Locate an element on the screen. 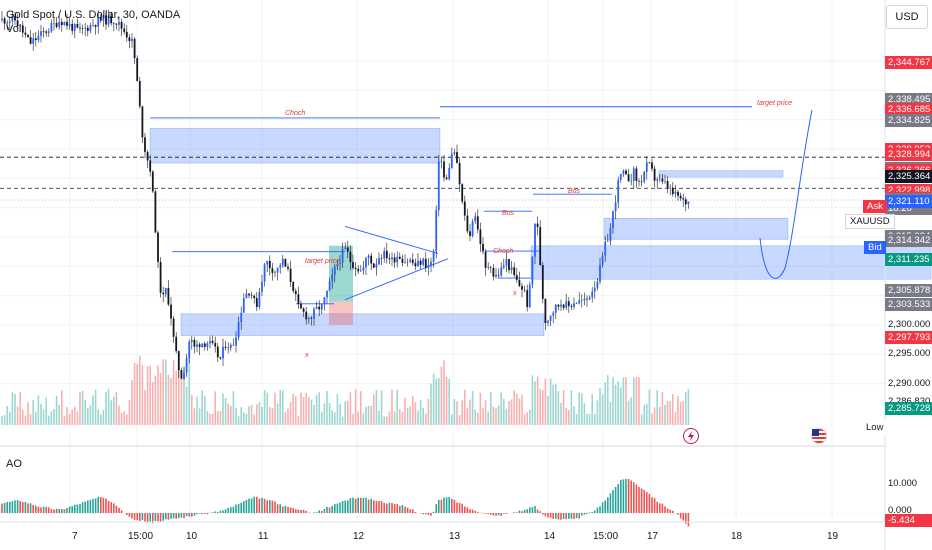 This screenshot has width=932, height=550. annotation-choch-top: Choch is located at coordinates (295, 113).